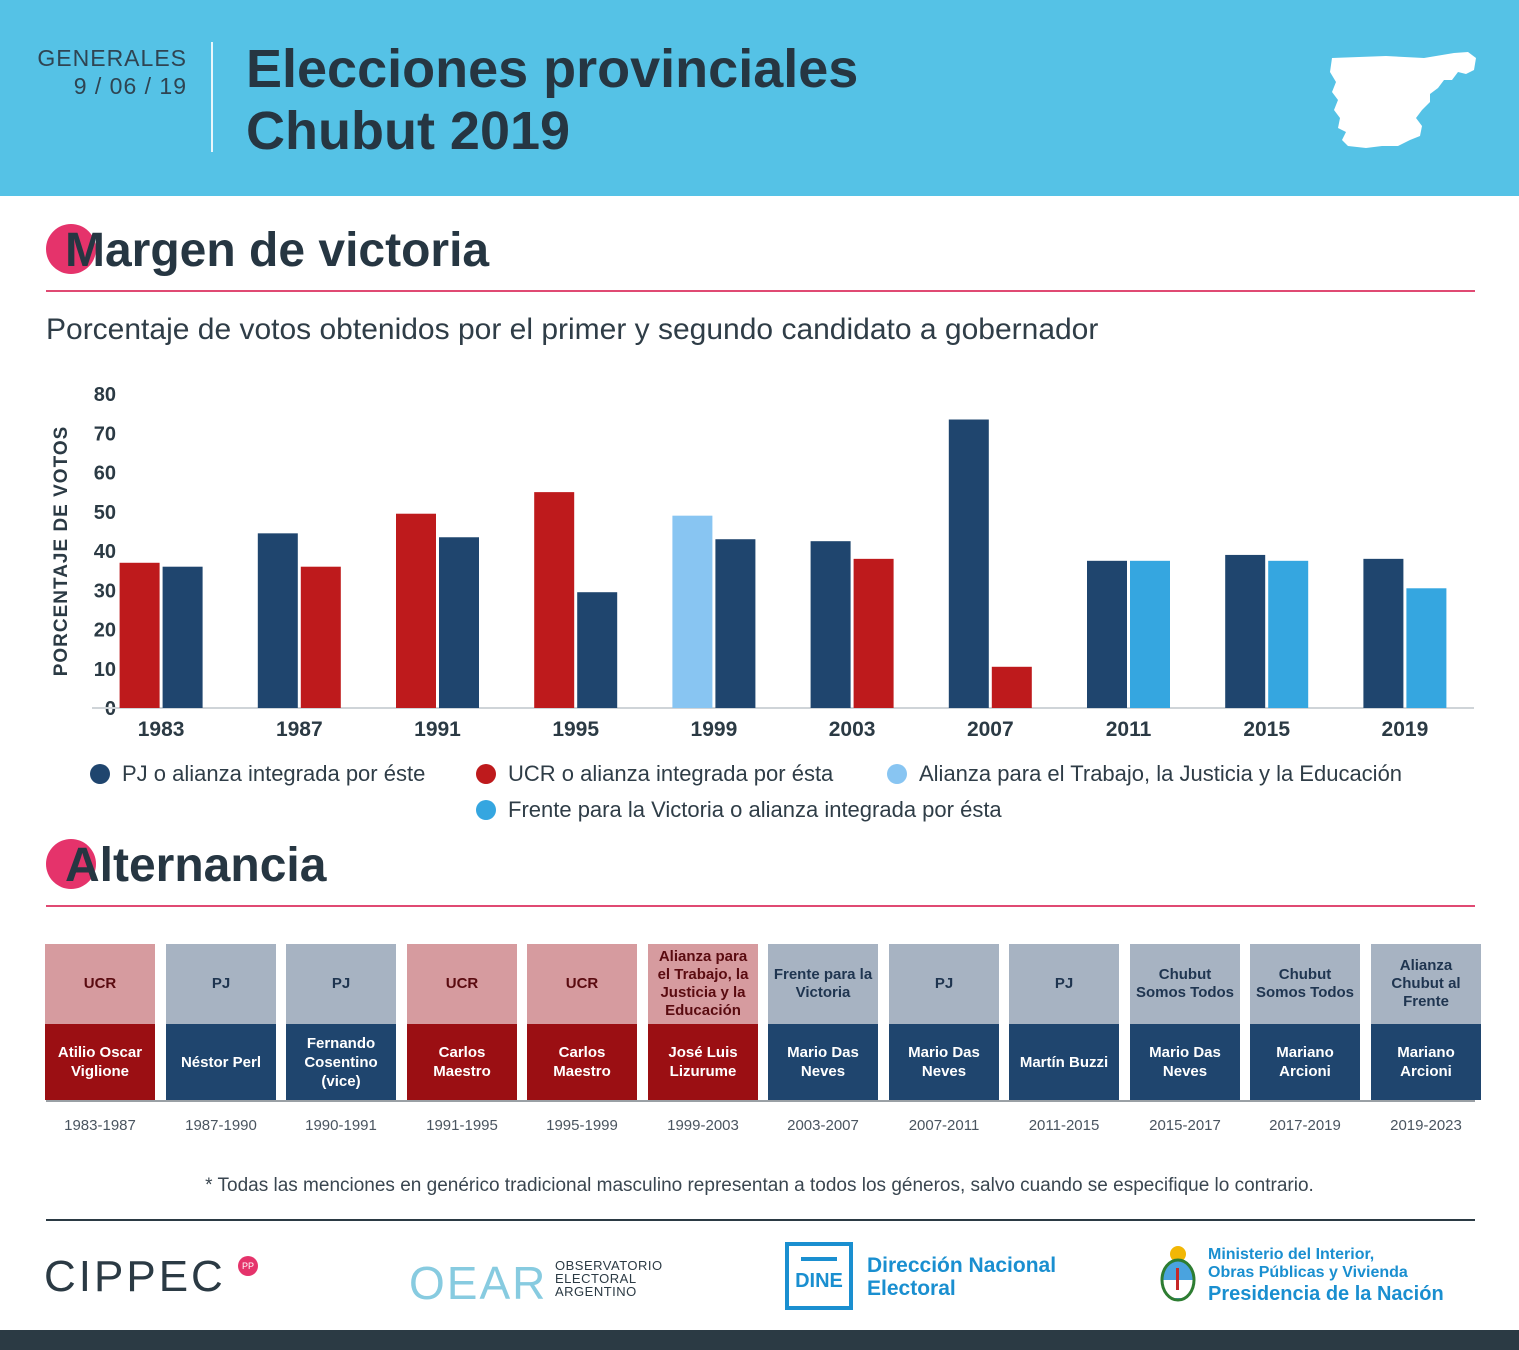 Image resolution: width=1519 pixels, height=1350 pixels. What do you see at coordinates (944, 1125) in the screenshot?
I see `term-period: 2007-2011` at bounding box center [944, 1125].